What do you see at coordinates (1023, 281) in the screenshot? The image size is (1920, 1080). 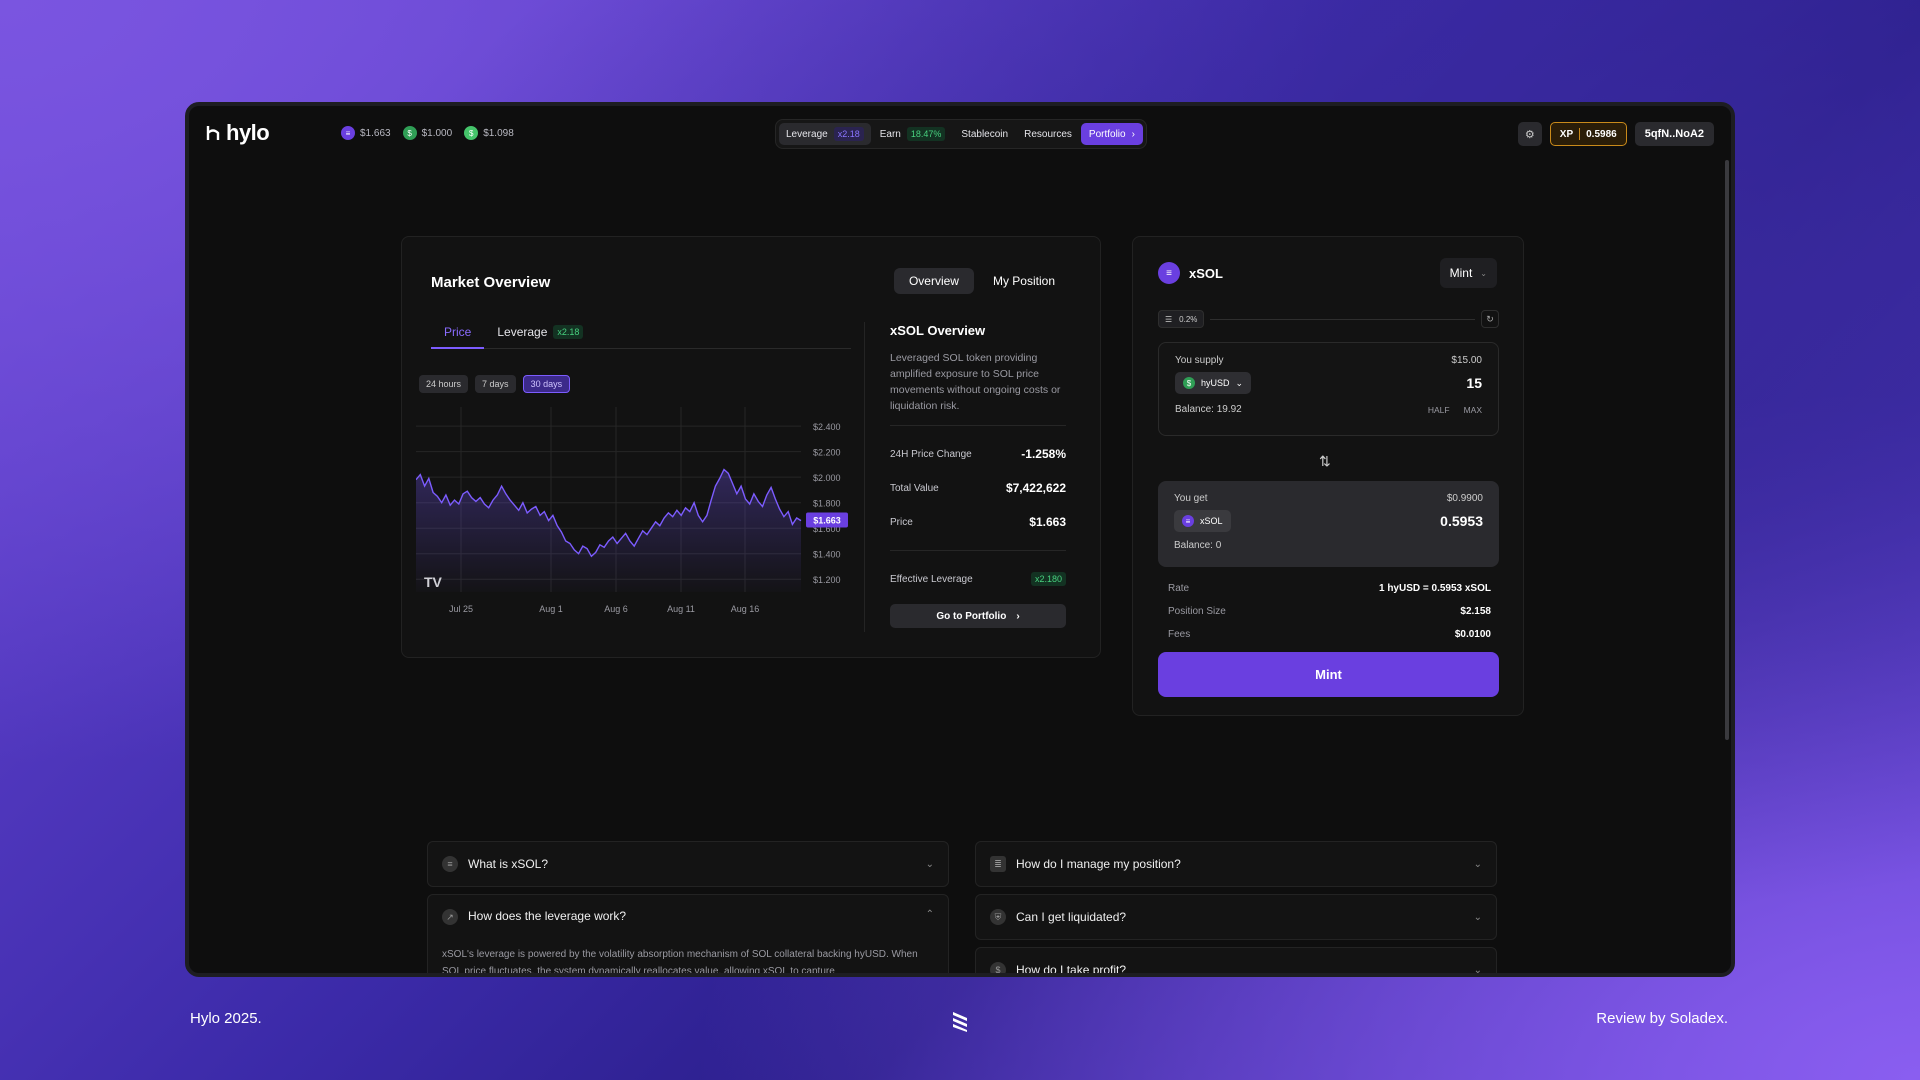 I see `tab-my-position: My Position` at bounding box center [1023, 281].